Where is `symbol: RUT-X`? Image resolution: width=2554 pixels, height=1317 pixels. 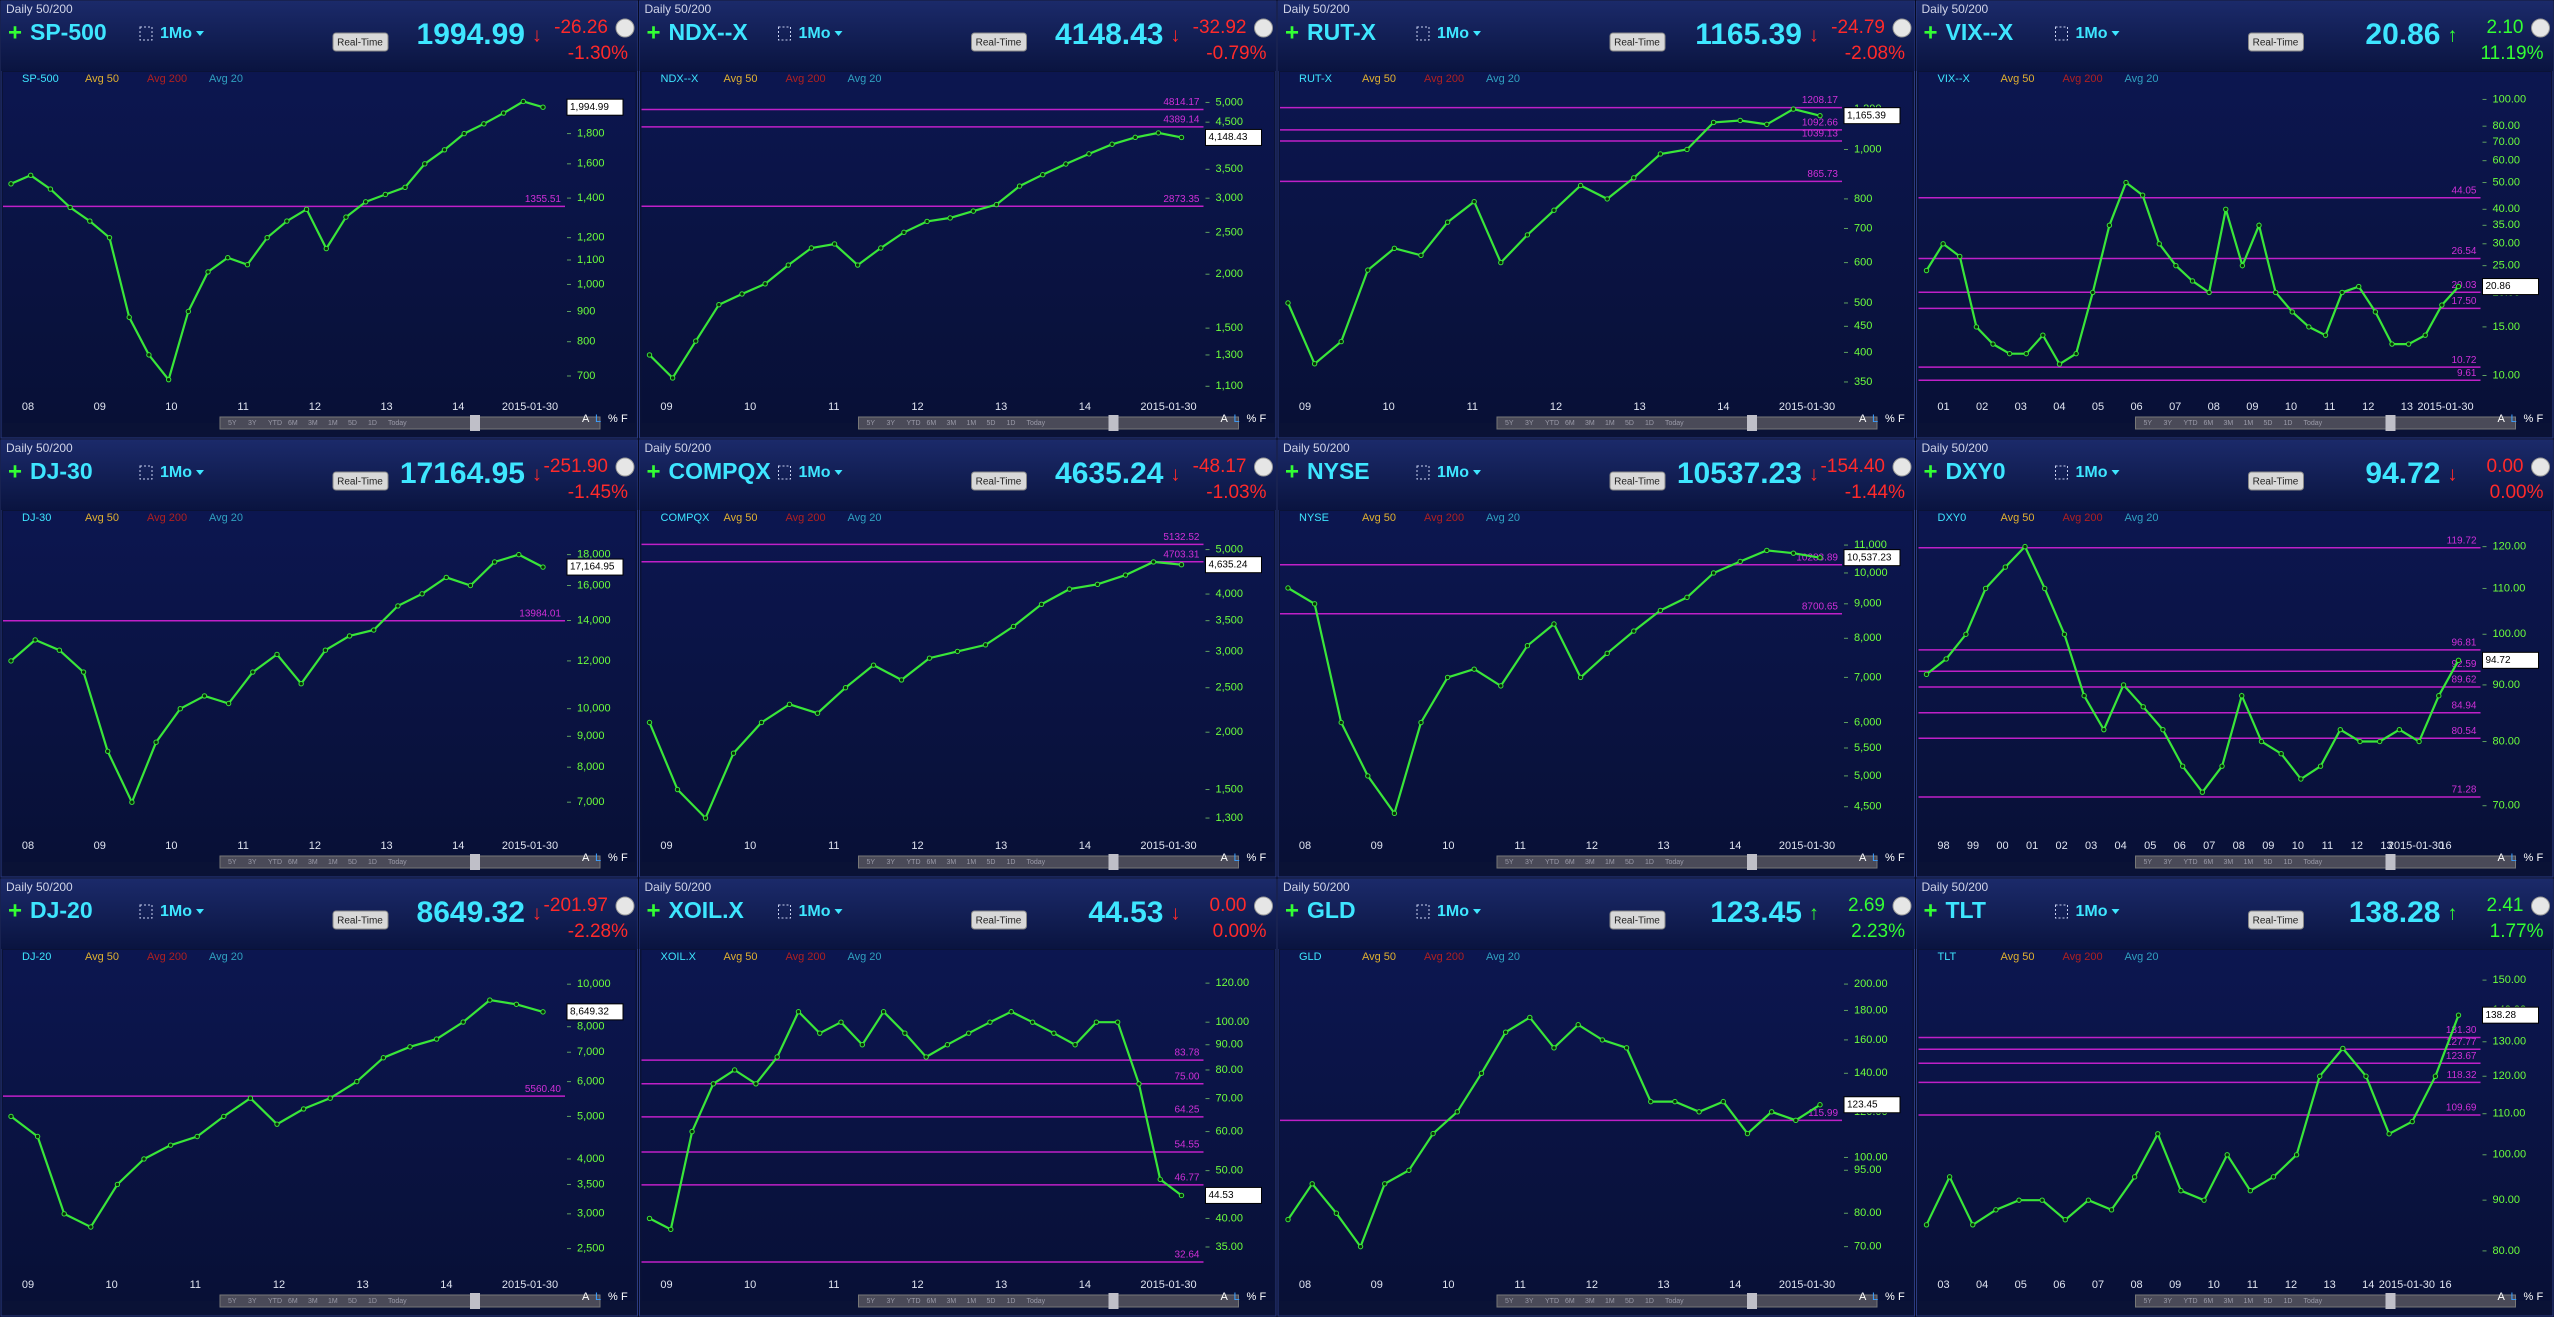 symbol: RUT-X is located at coordinates (1342, 32).